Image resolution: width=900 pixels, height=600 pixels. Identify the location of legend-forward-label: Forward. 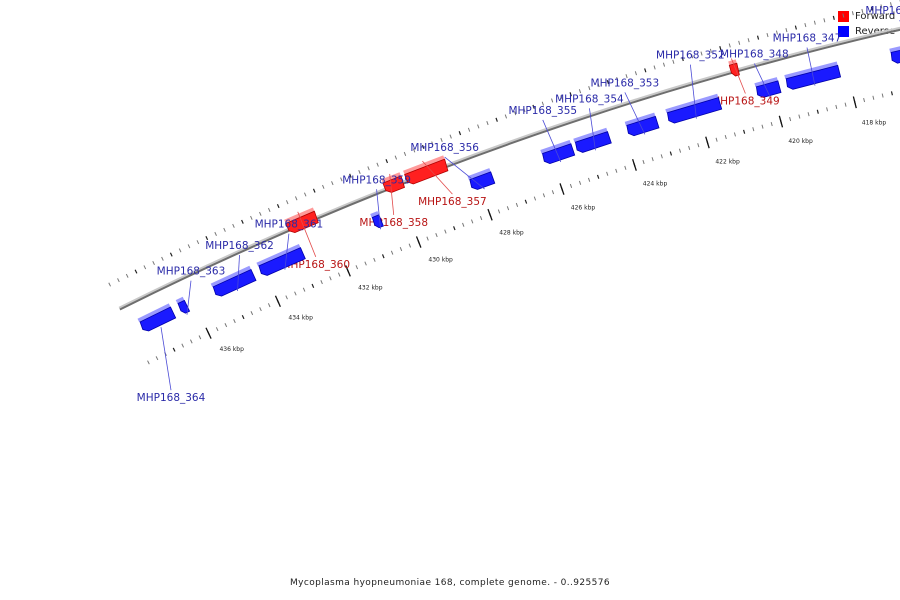
(875, 16).